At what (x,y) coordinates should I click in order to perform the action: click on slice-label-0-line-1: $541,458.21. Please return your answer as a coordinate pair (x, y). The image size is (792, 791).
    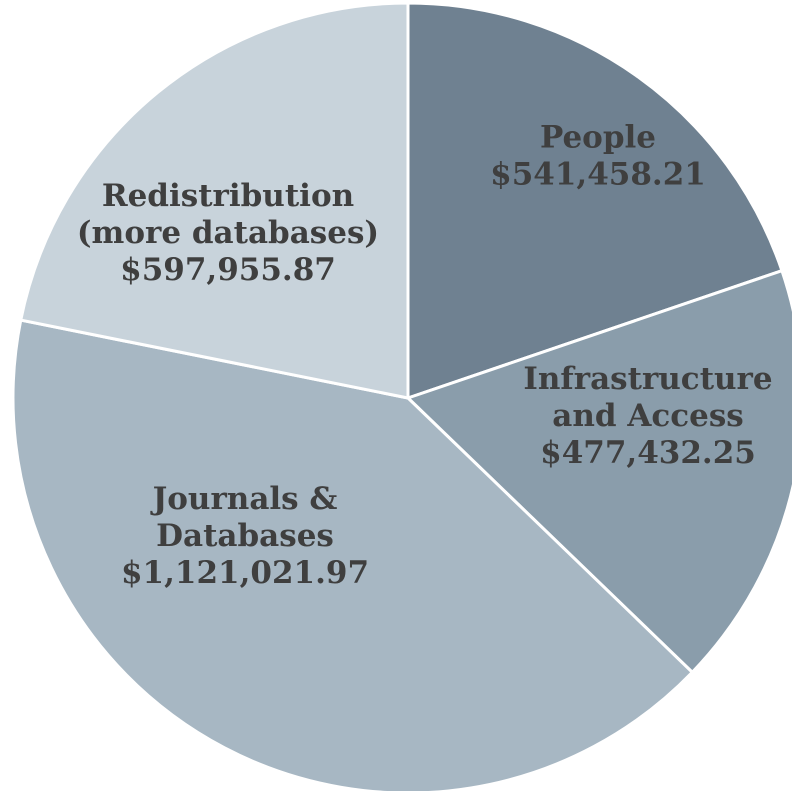
    Looking at the image, I should click on (598, 175).